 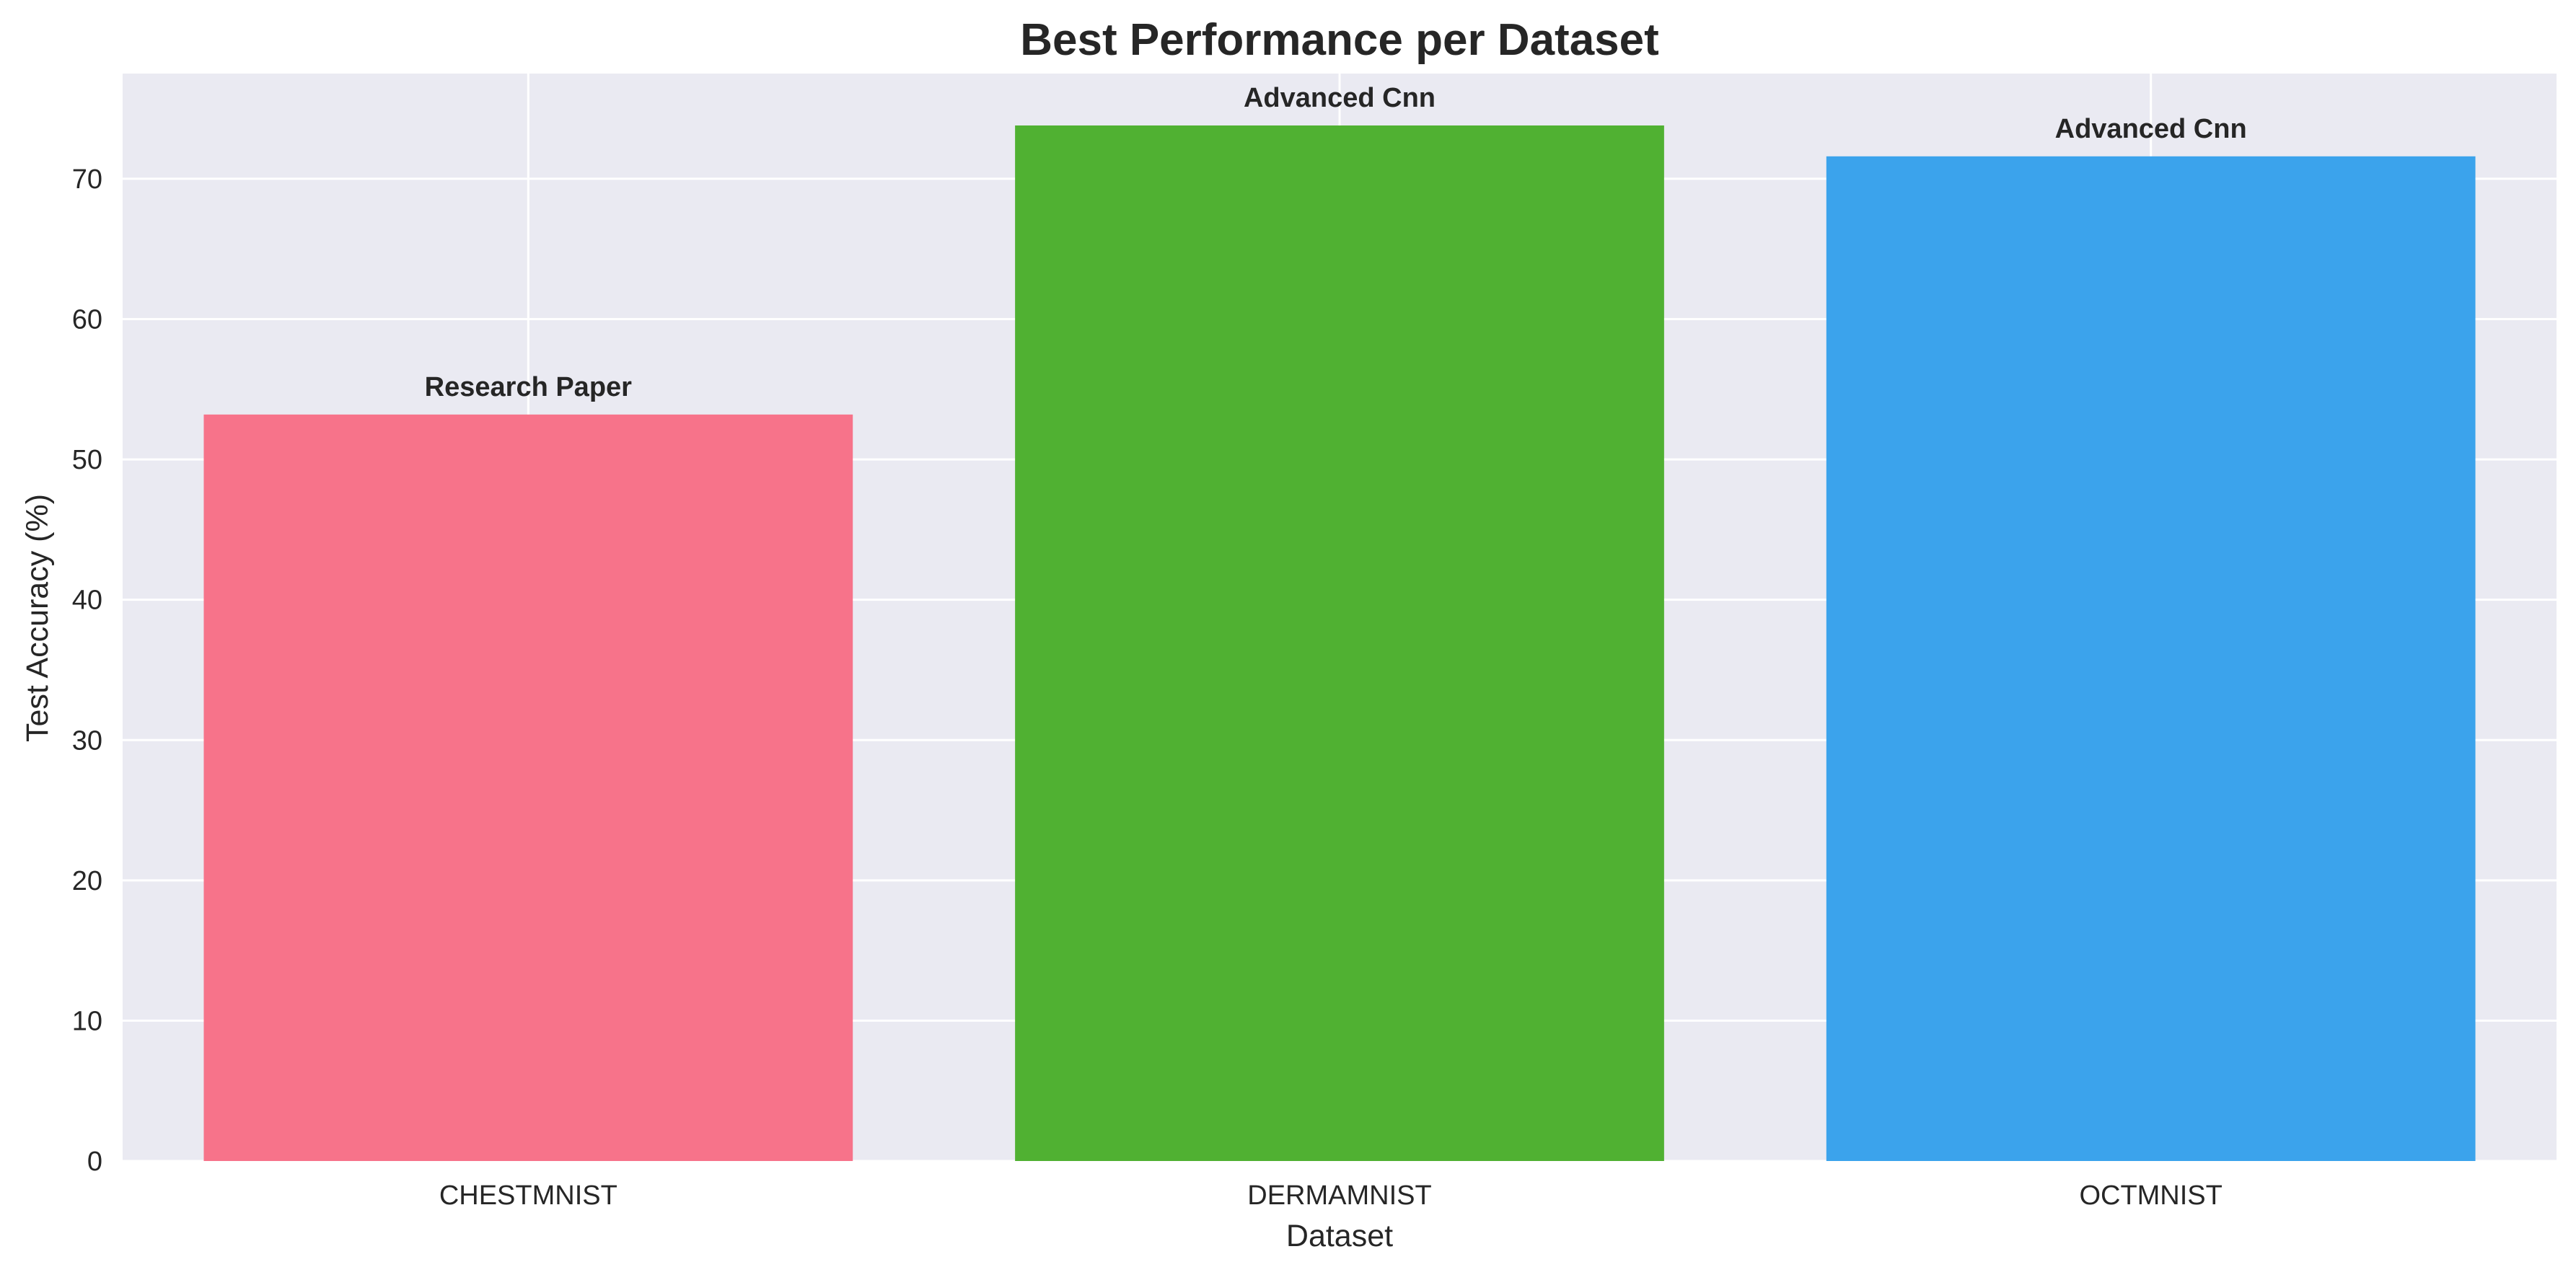 I want to click on y-axis-label: Test Accuracy (%), so click(x=37, y=618).